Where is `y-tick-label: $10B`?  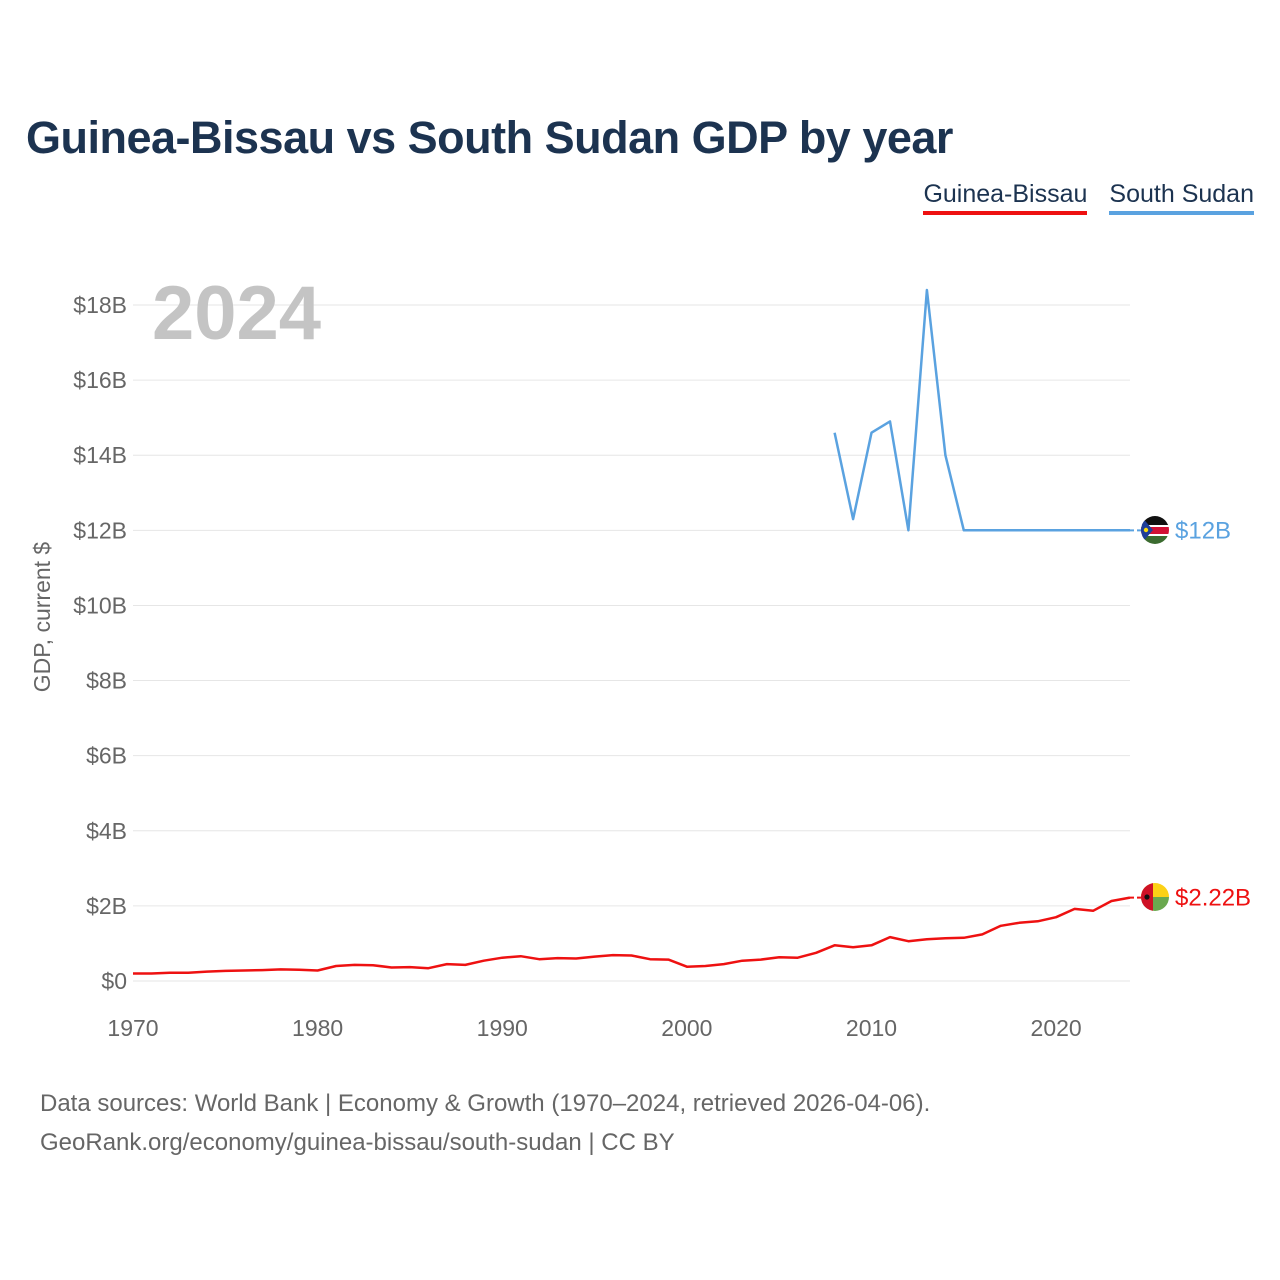 y-tick-label: $10B is located at coordinates (100, 605).